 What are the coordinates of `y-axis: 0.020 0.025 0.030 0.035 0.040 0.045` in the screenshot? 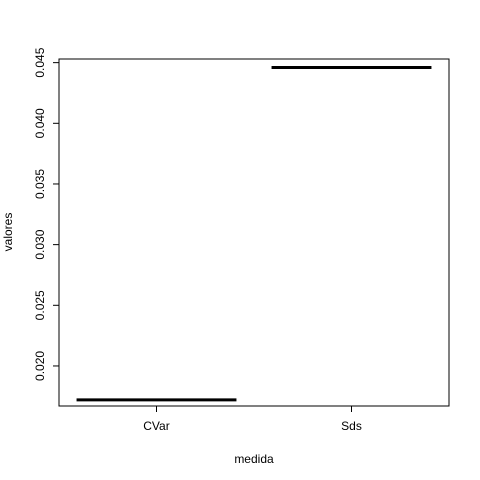 It's located at (46, 214).